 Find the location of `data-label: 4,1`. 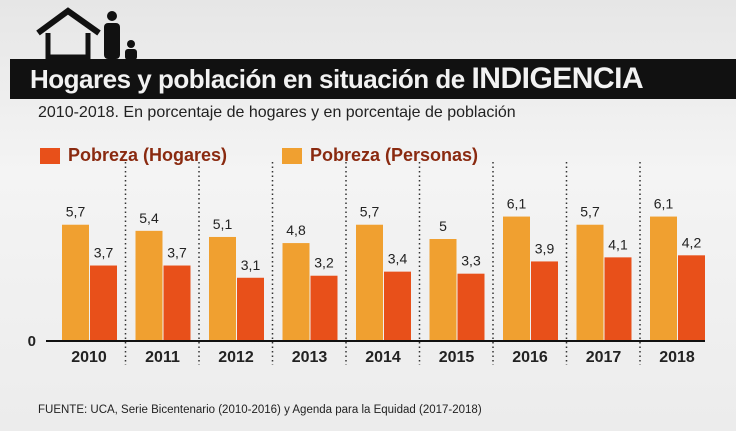

data-label: 4,1 is located at coordinates (618, 244).